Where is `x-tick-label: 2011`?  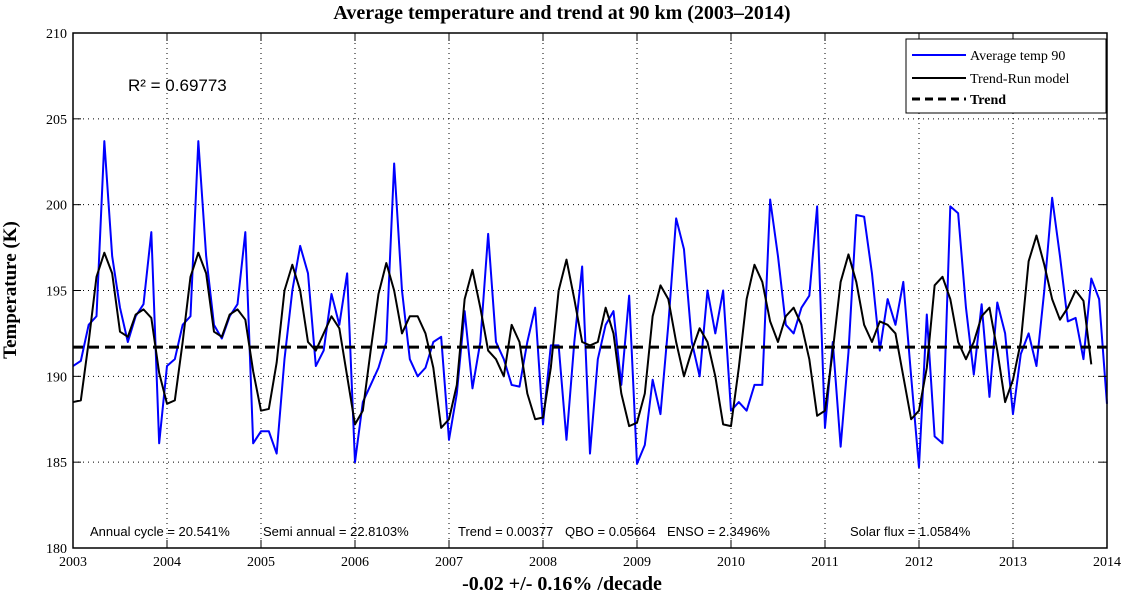
x-tick-label: 2011 is located at coordinates (824, 562).